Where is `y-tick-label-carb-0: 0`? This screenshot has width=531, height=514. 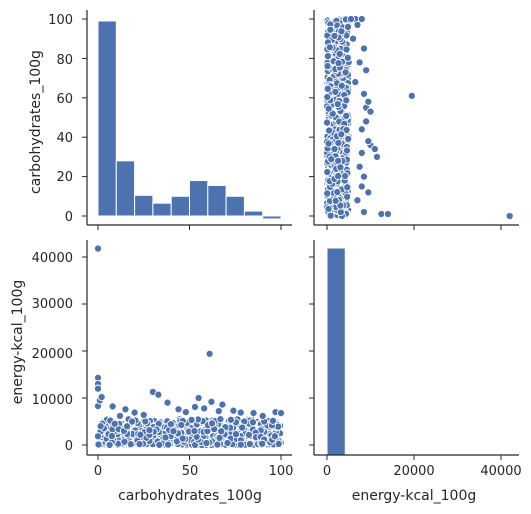
y-tick-label-carb-0: 0 is located at coordinates (69, 217).